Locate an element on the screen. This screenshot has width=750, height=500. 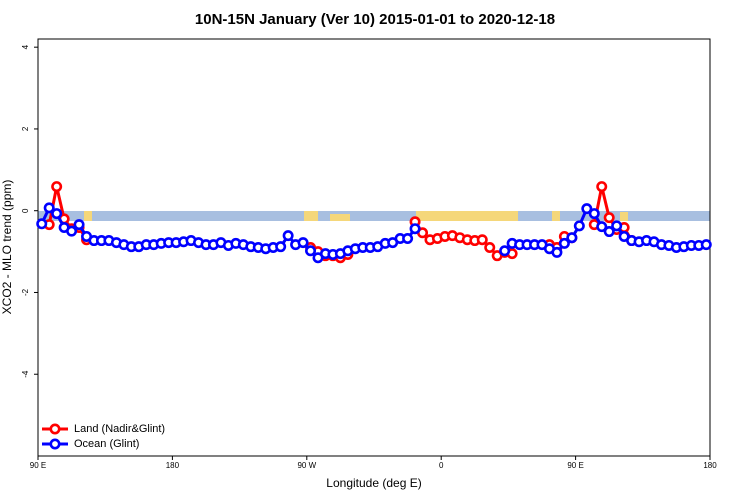
legend: Land (Nadir&Glint) Ocean (Glint) is located at coordinates (103, 436).